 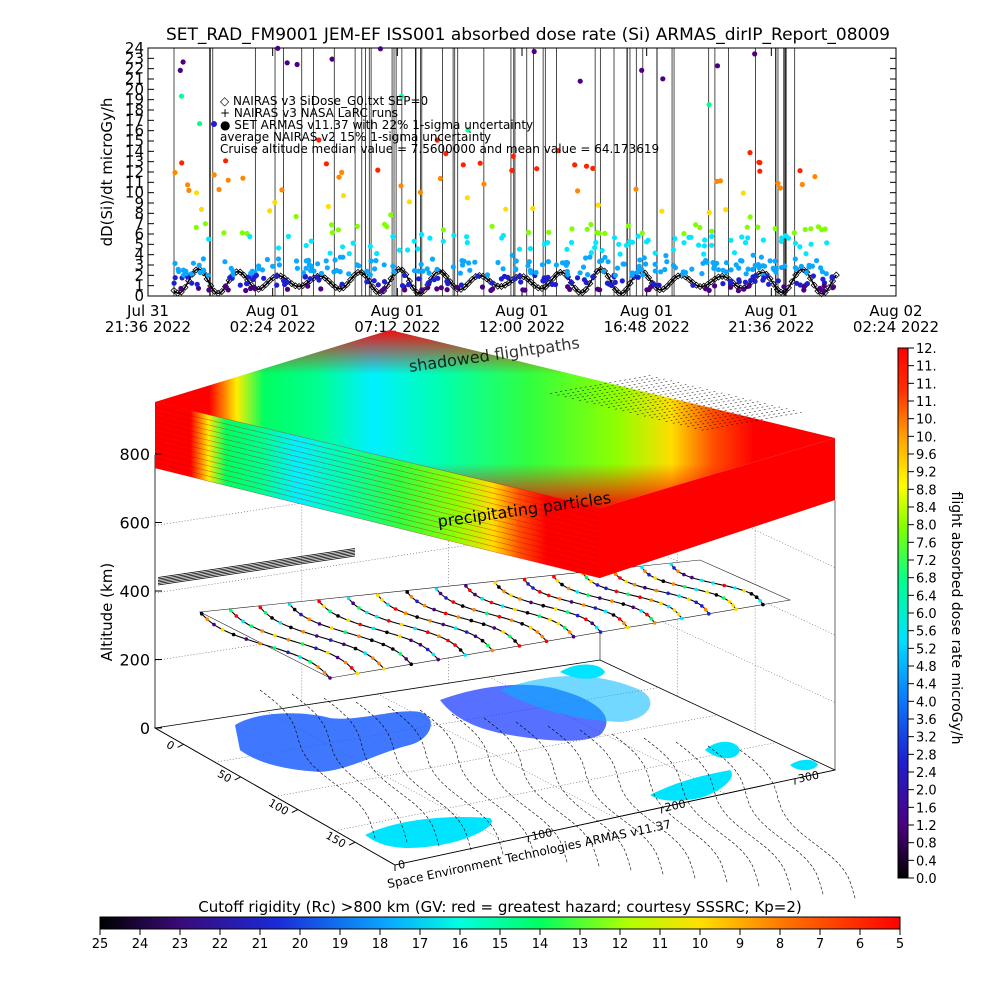 I want to click on ground-track-line, so click(x=701, y=813).